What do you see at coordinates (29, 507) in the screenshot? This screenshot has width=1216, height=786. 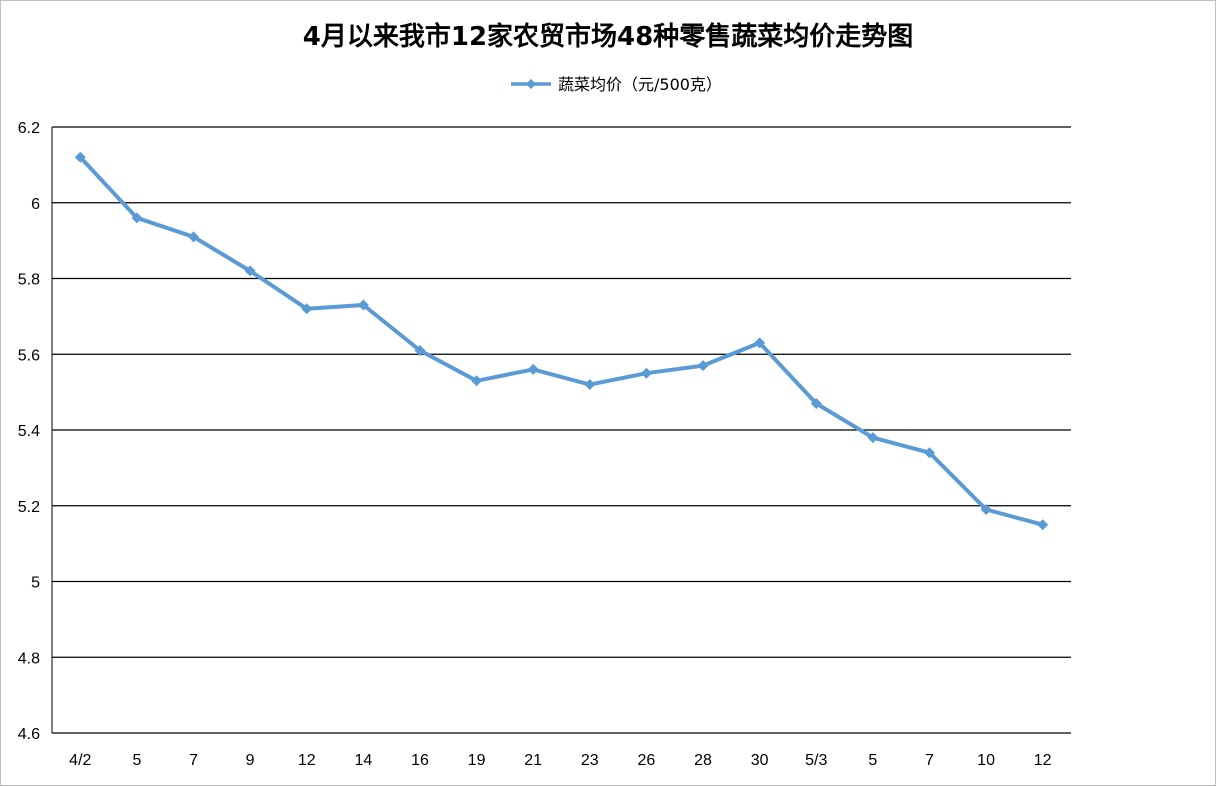 I see `y-tick-label: 5.2` at bounding box center [29, 507].